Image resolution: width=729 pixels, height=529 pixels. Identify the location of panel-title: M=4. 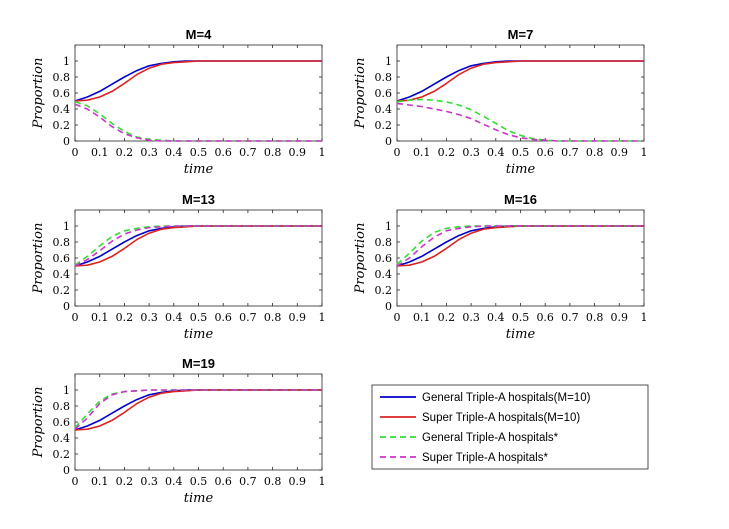
(199, 34).